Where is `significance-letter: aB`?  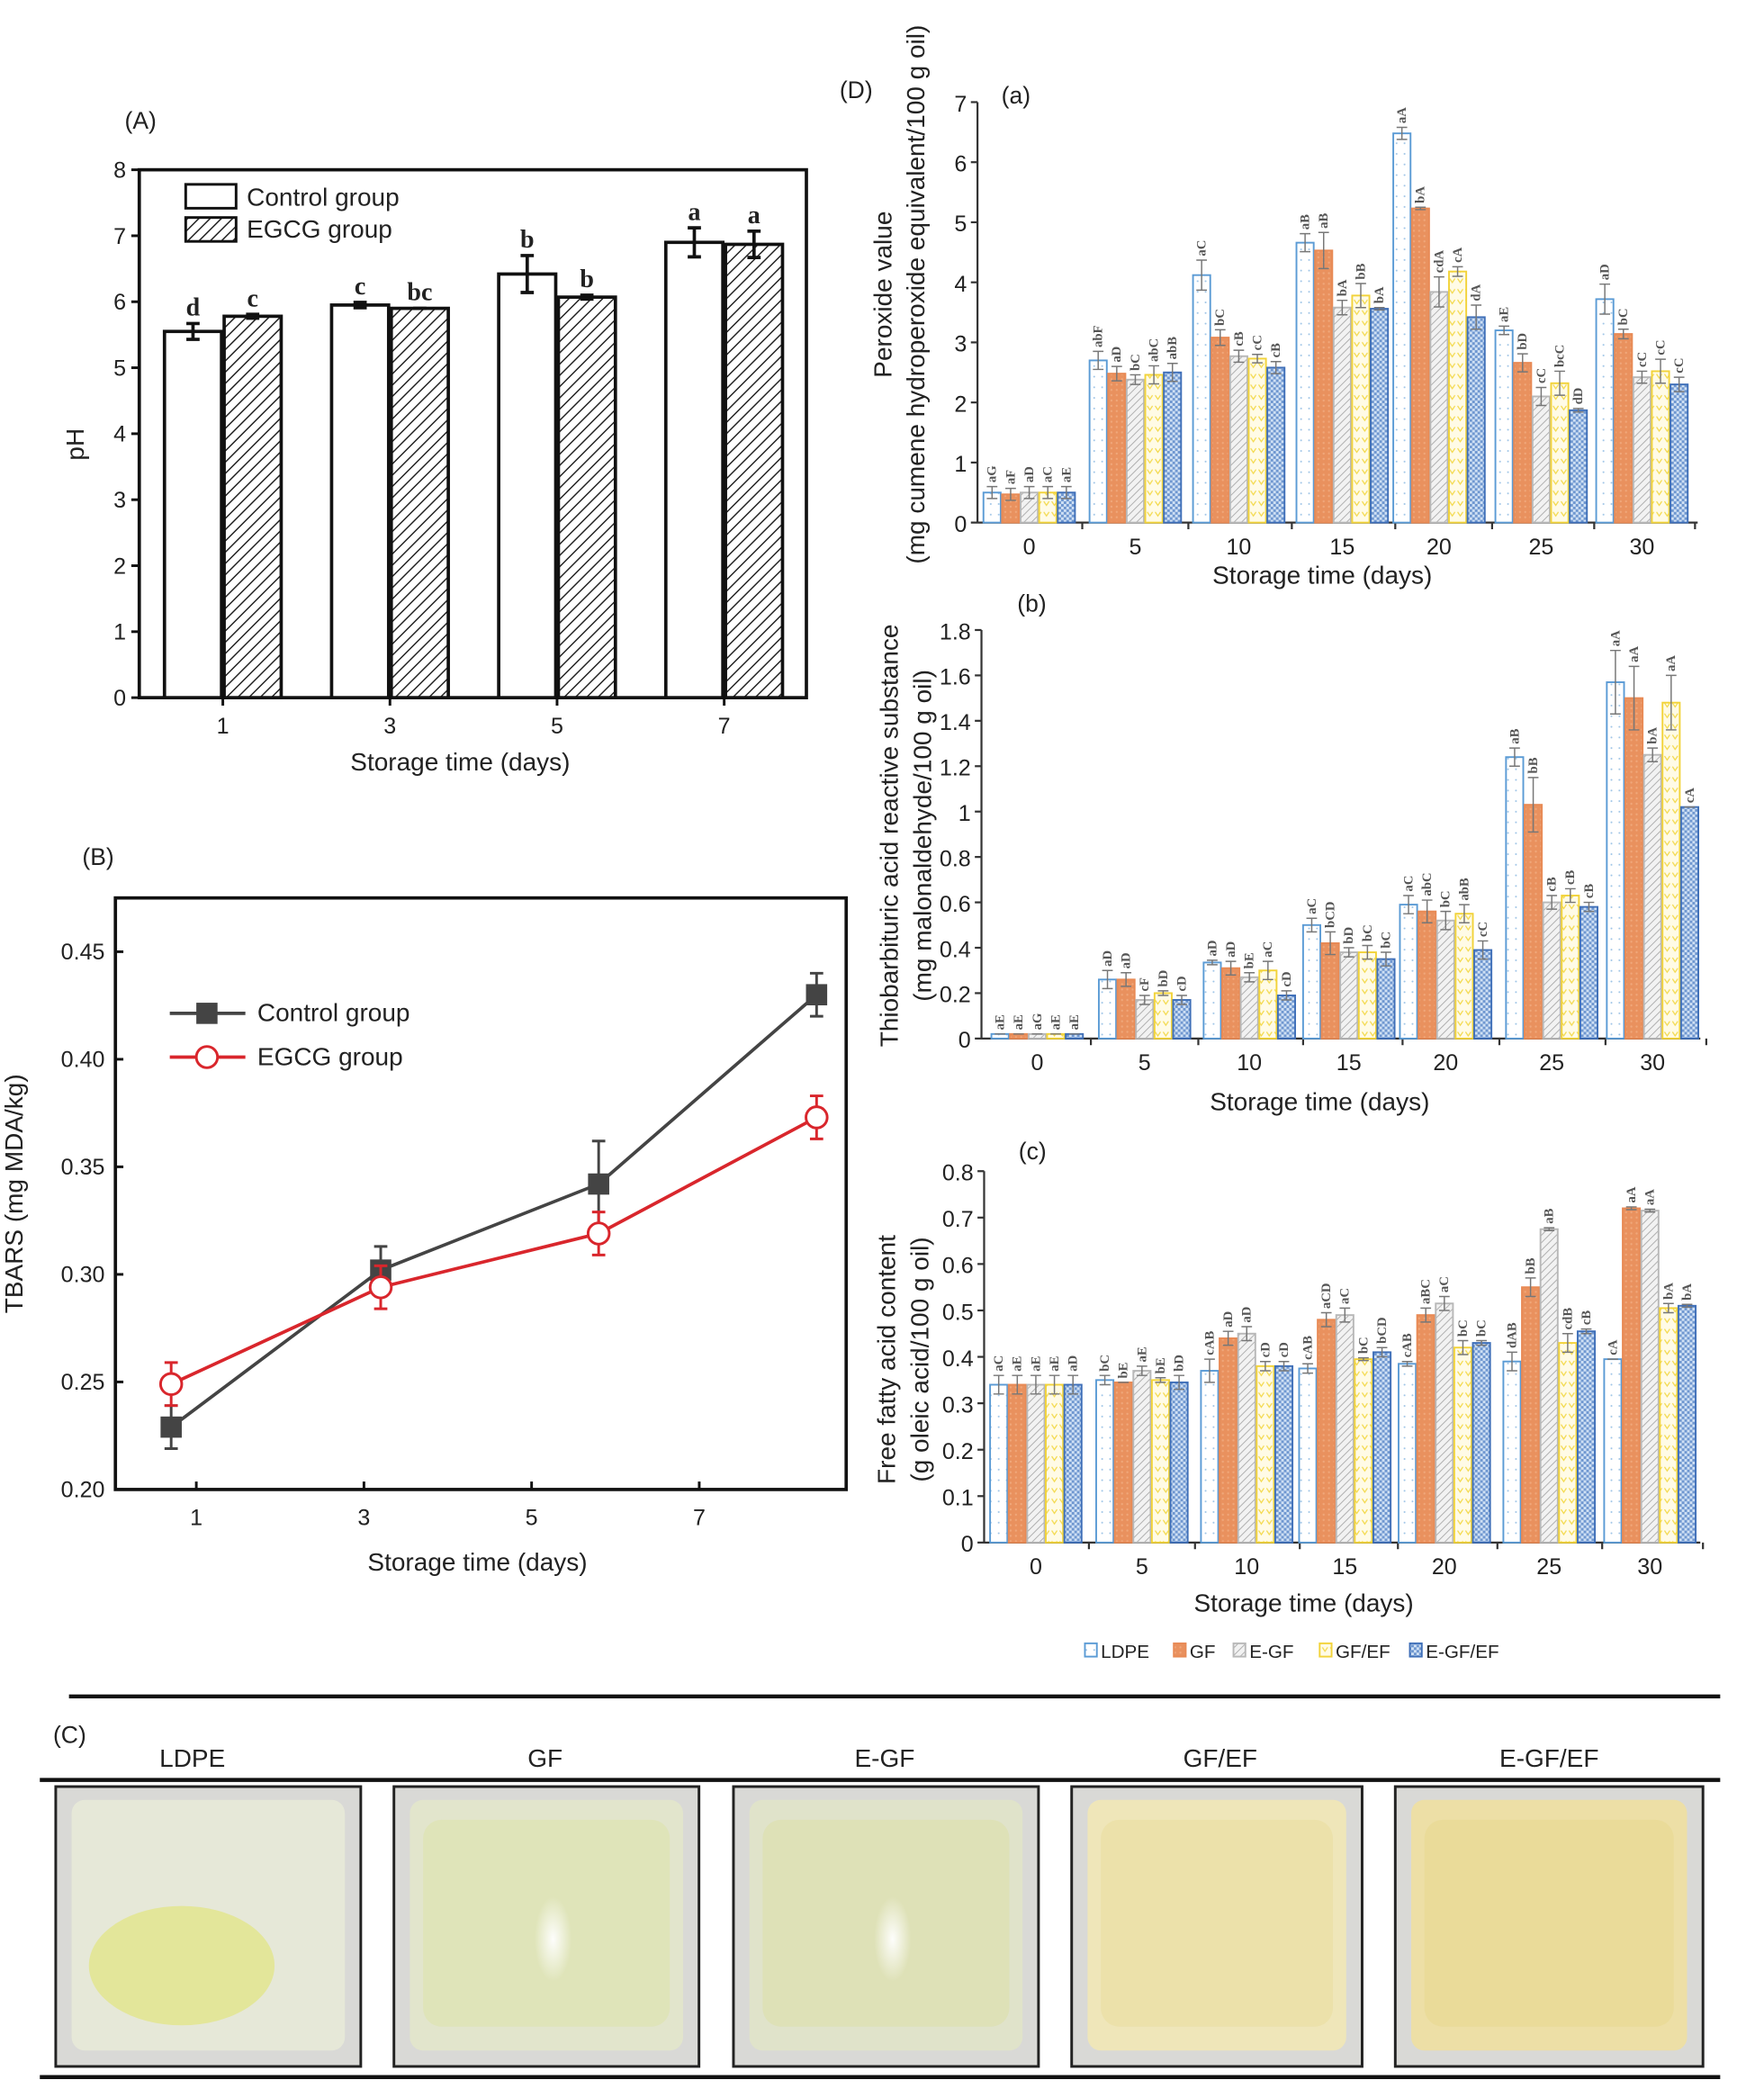 significance-letter: aB is located at coordinates (1306, 222).